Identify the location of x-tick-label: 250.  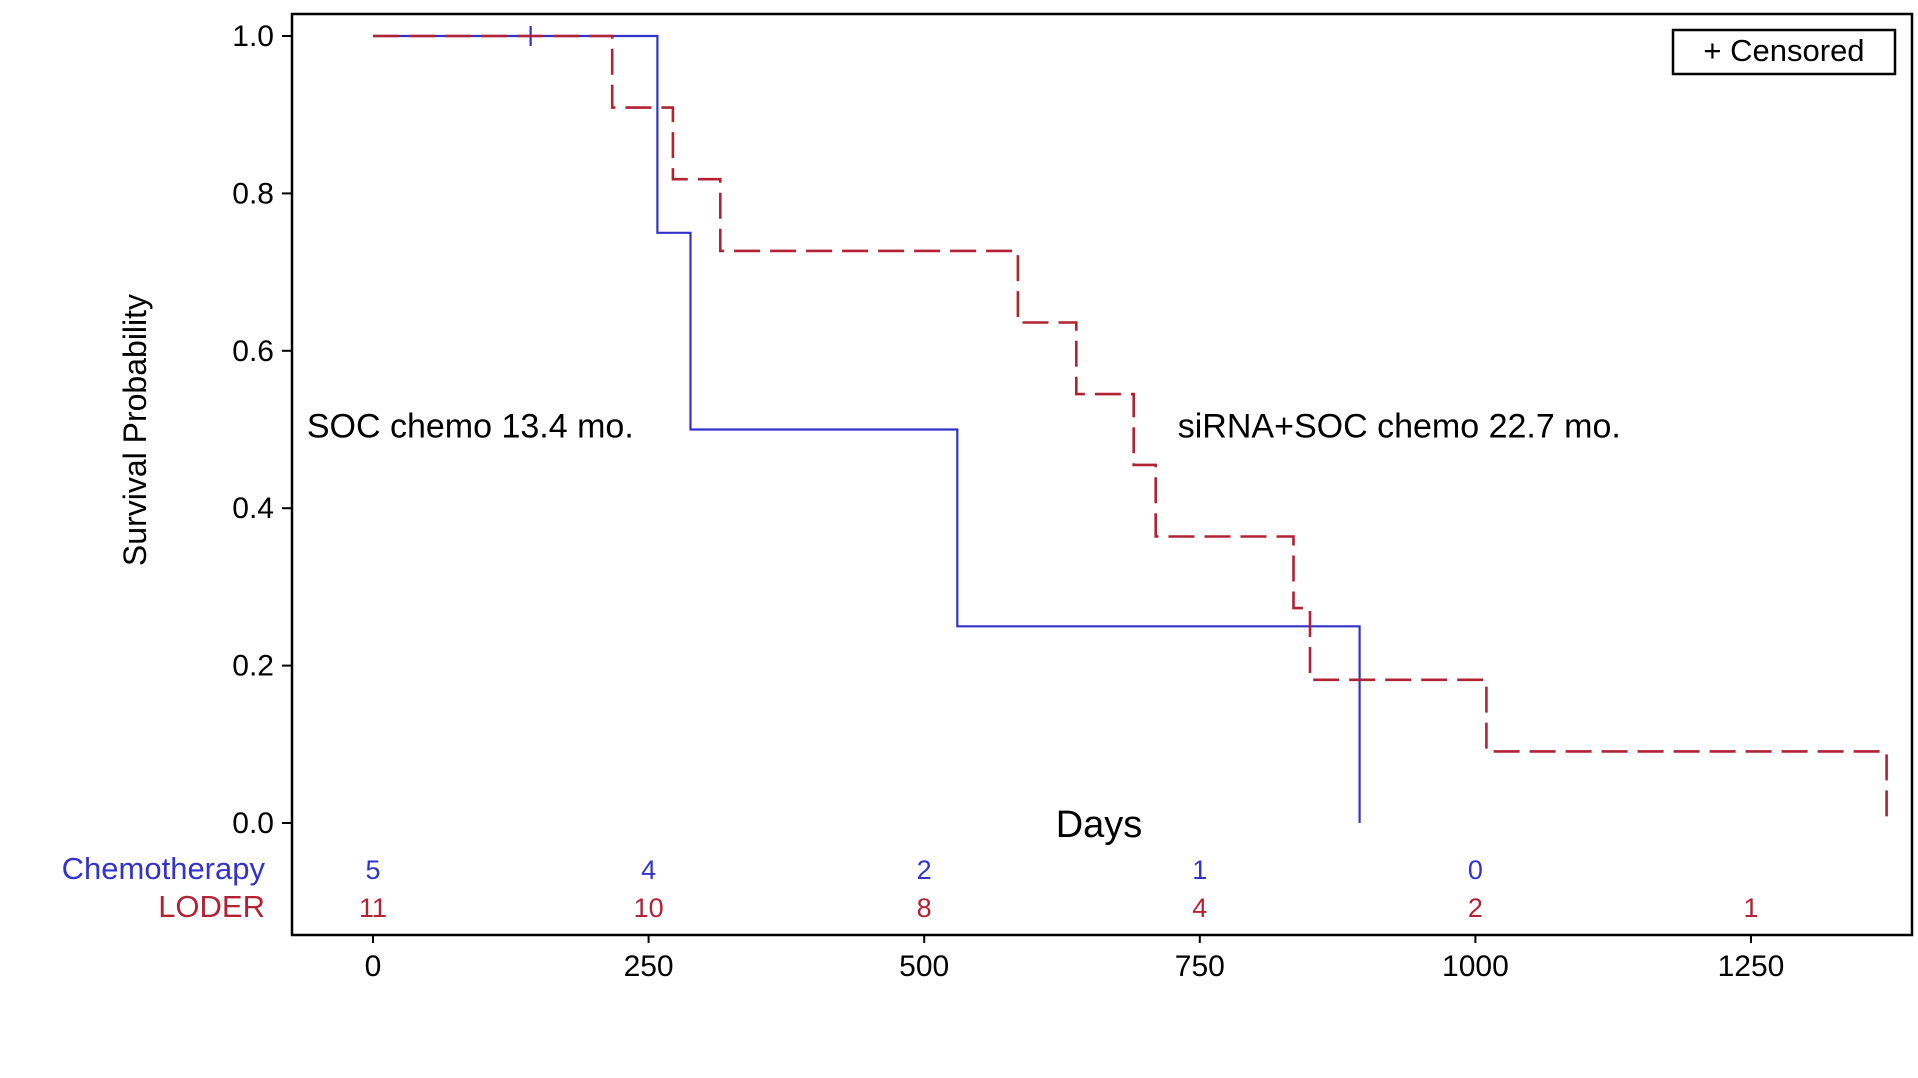
(649, 966).